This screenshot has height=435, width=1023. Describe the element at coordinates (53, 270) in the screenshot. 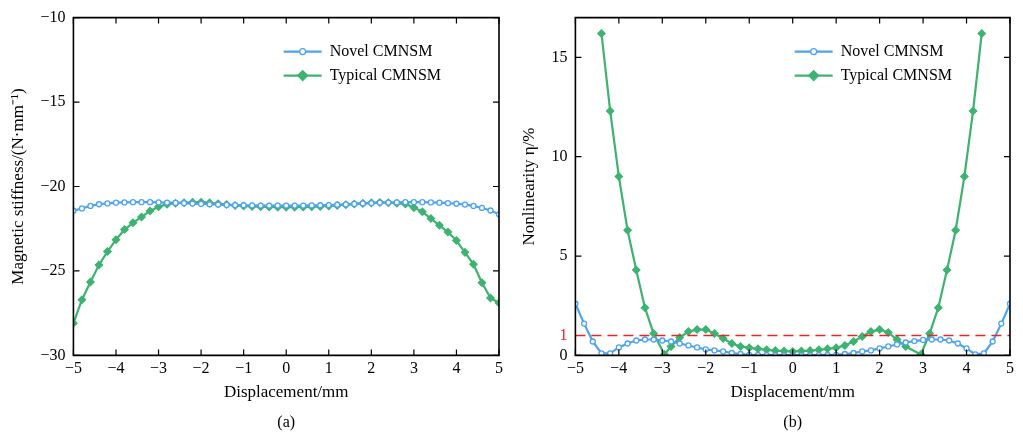

I see `y-tick-label: −25` at that location.